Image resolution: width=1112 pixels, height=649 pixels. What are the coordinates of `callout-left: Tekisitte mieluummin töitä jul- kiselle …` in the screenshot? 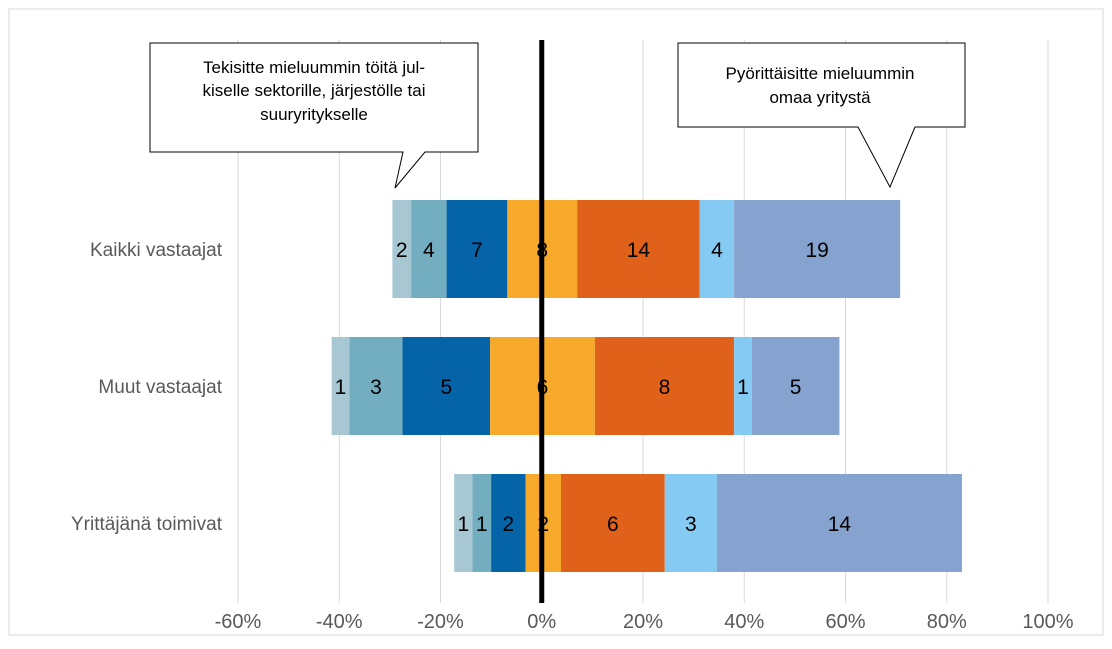 It's located at (314, 115).